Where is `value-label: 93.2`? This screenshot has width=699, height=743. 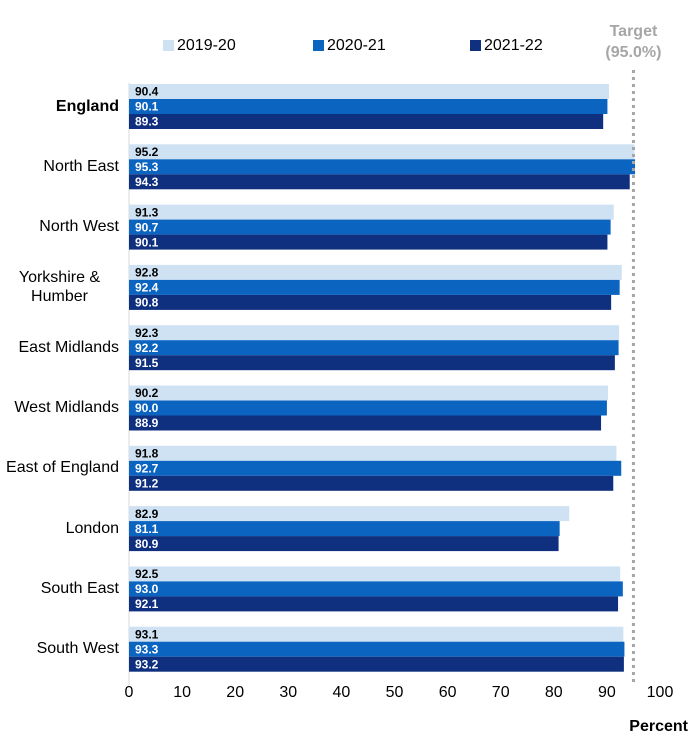
value-label: 93.2 is located at coordinates (147, 664).